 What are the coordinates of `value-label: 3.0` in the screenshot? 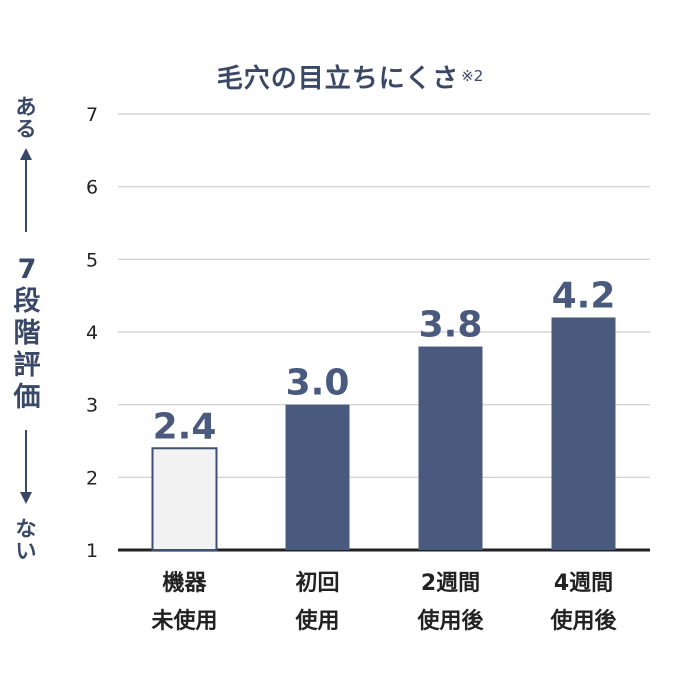 It's located at (318, 383).